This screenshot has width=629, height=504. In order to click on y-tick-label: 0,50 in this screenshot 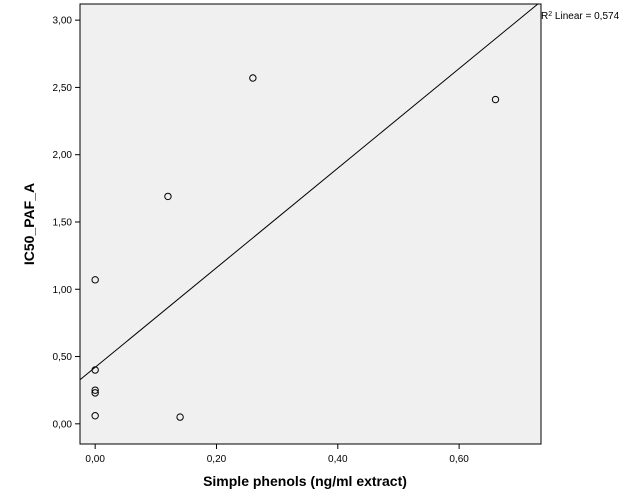, I will do `click(63, 357)`.